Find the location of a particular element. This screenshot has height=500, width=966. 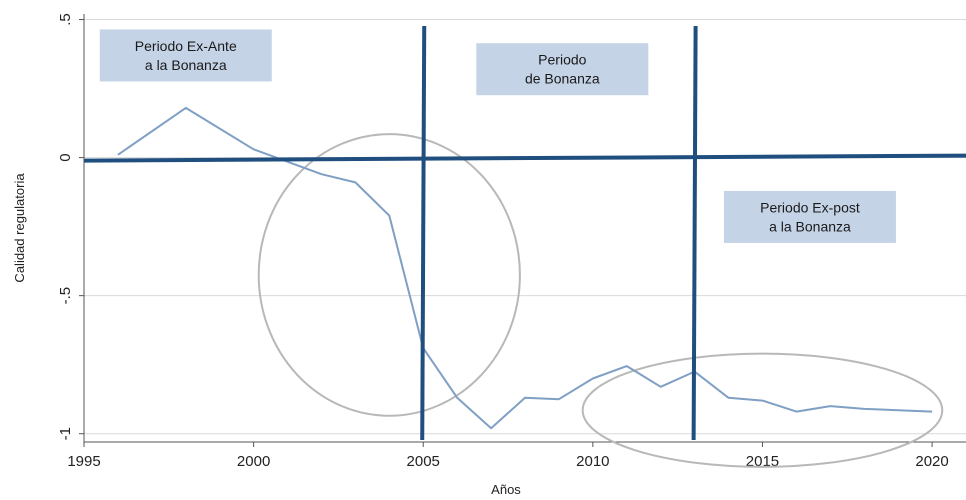

y-tick-label: 0 is located at coordinates (65, 157).